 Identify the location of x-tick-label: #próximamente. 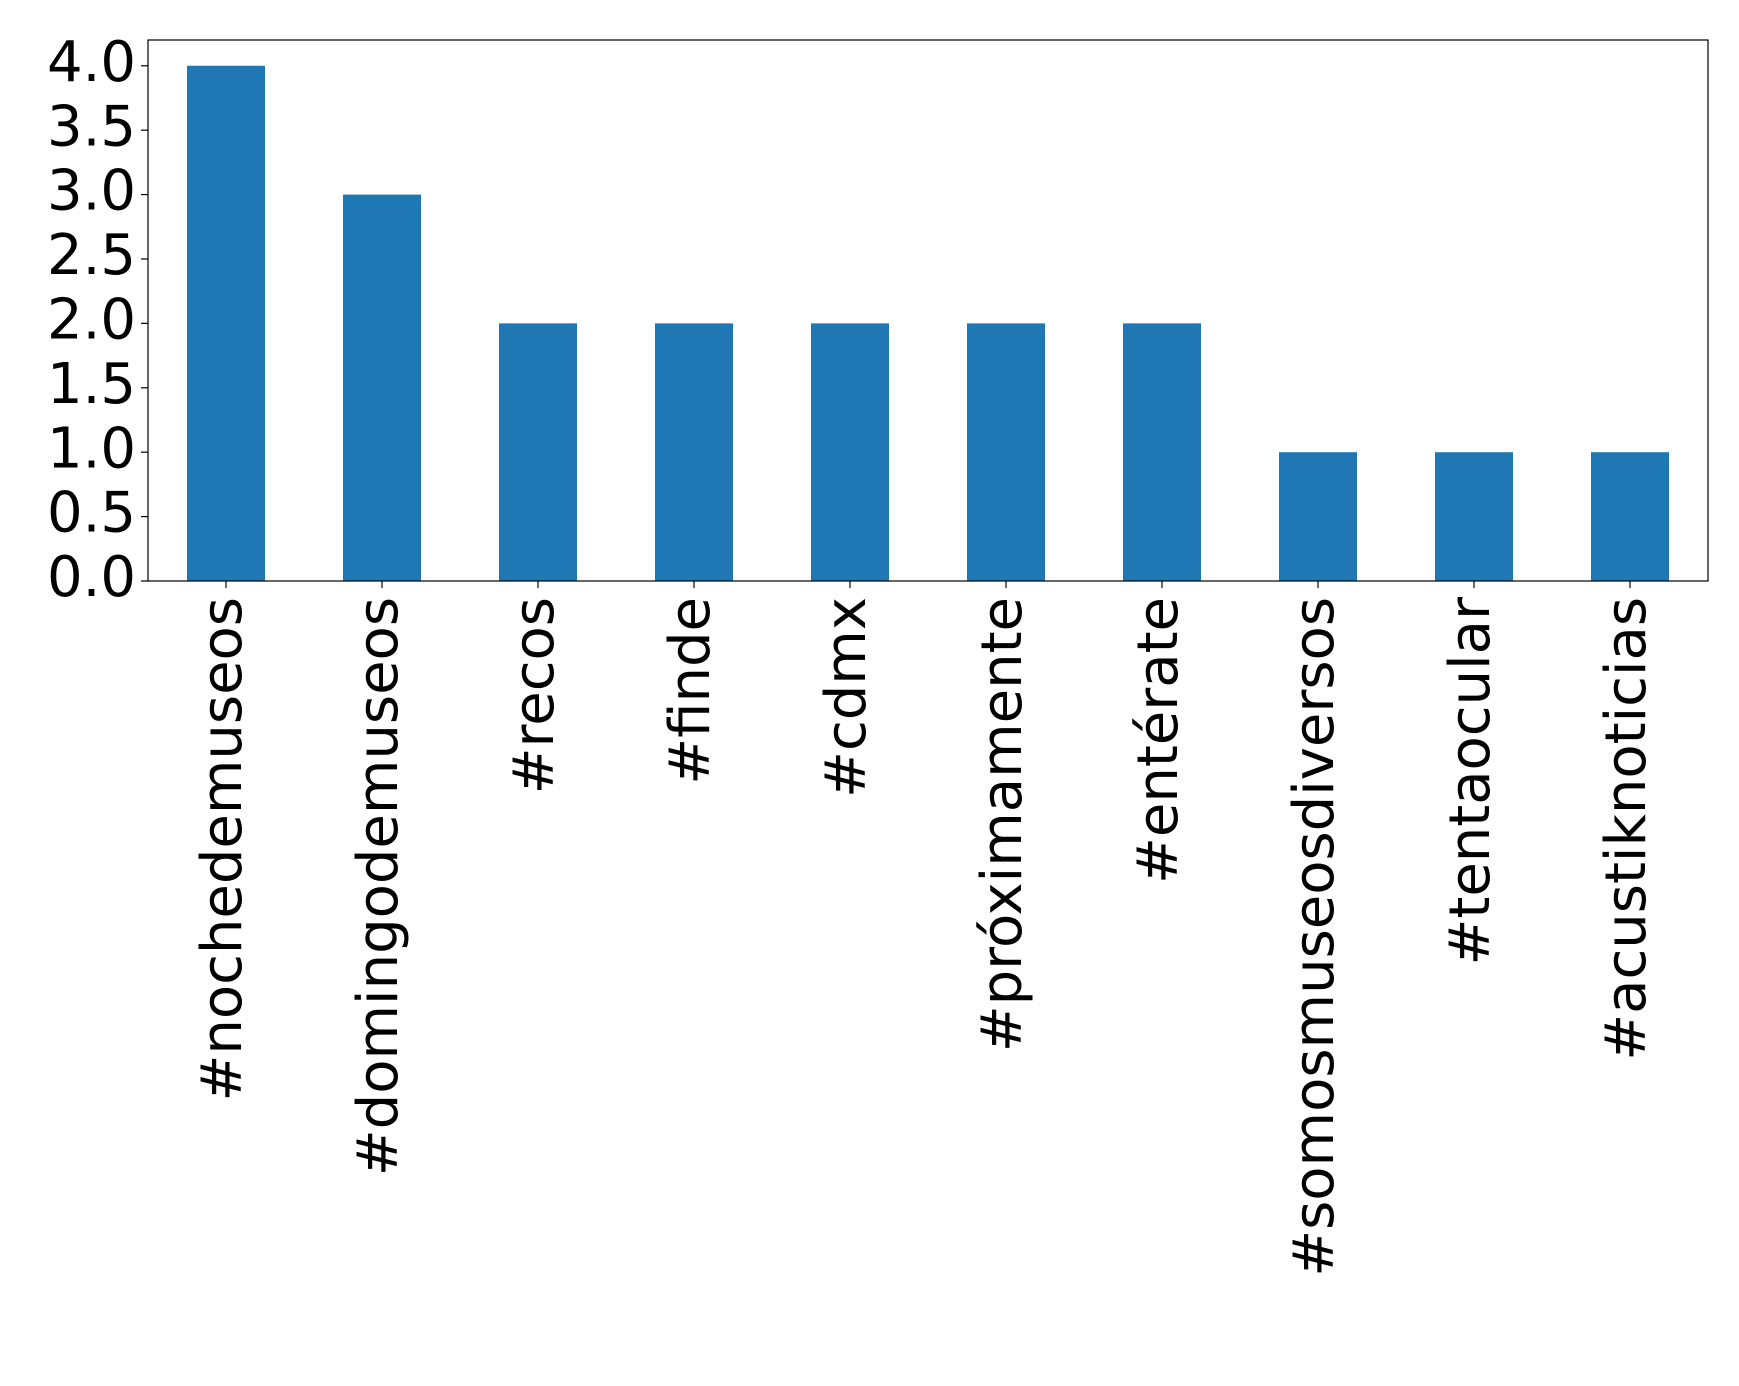
(1002, 824).